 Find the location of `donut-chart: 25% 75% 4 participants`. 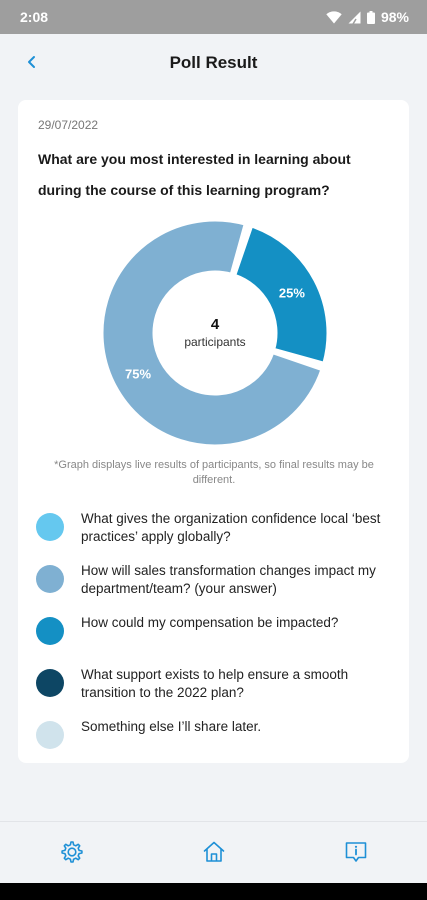

donut-chart: 25% 75% 4 participants is located at coordinates (215, 333).